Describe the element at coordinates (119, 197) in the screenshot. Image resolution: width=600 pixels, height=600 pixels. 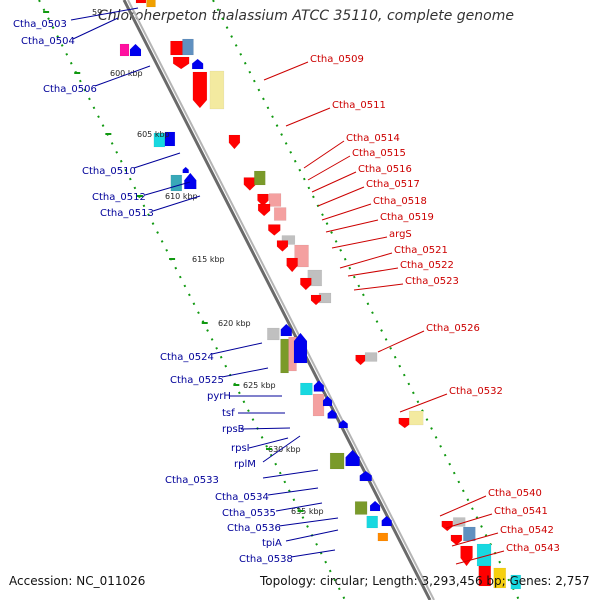
I see `reverse-gene-label: Ctha_0512` at that location.